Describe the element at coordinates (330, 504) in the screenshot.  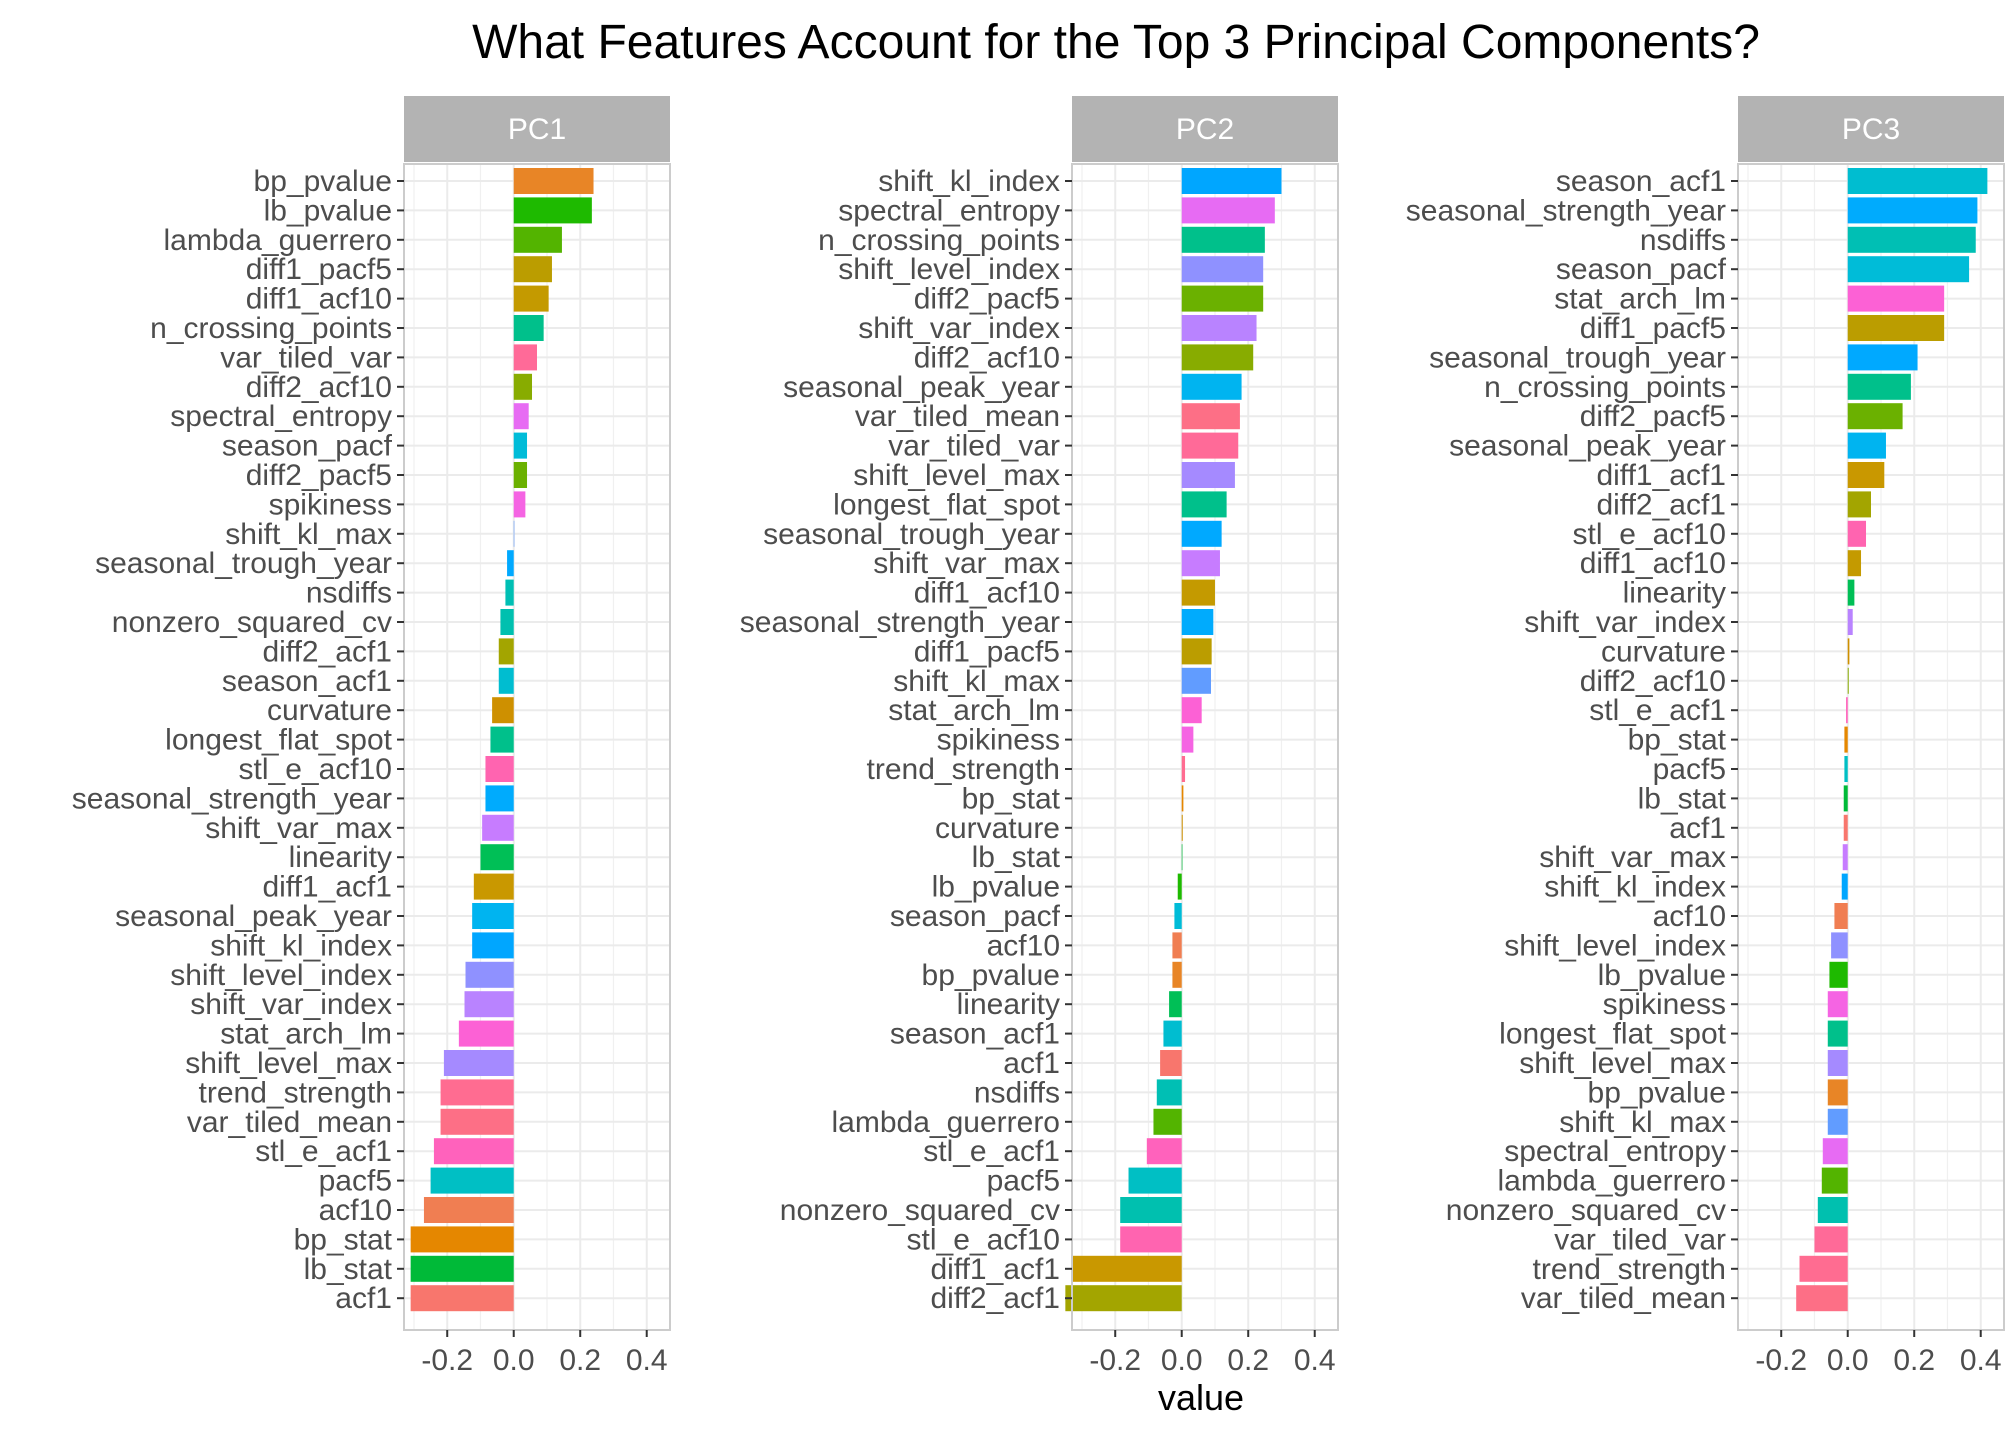
I see `y-tick-label: spikiness` at that location.